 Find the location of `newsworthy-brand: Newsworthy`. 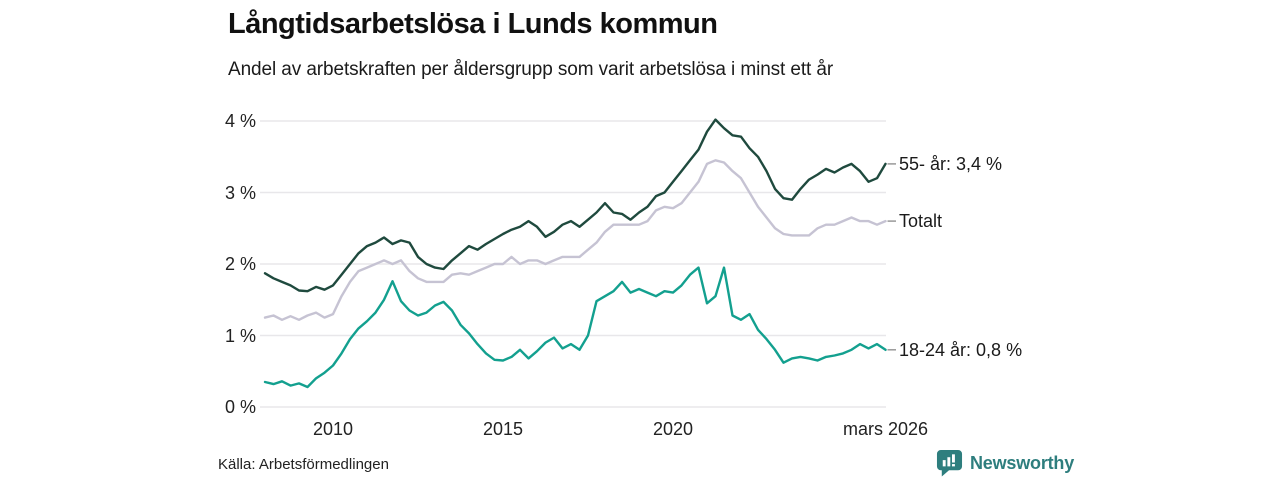

newsworthy-brand: Newsworthy is located at coordinates (1005, 463).